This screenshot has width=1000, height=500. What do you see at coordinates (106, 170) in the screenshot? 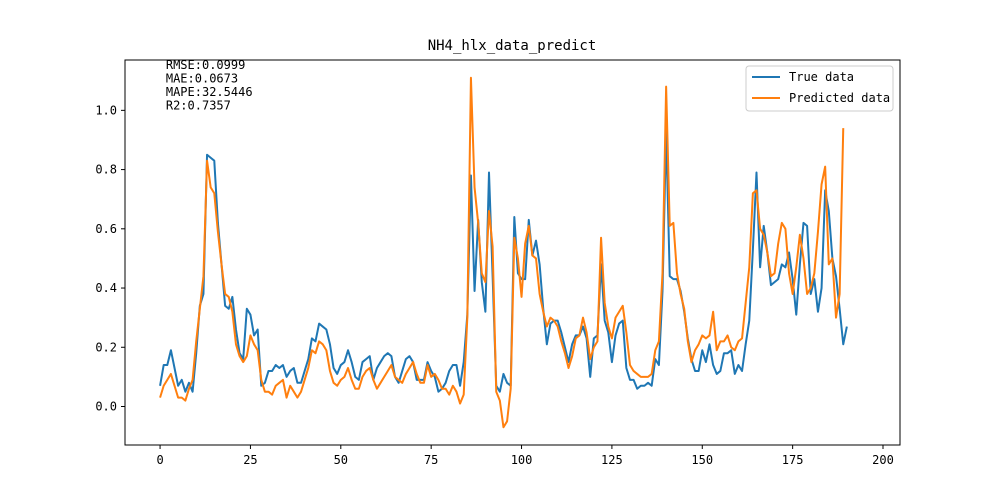
I see `y-tick-label: 0.8` at bounding box center [106, 170].